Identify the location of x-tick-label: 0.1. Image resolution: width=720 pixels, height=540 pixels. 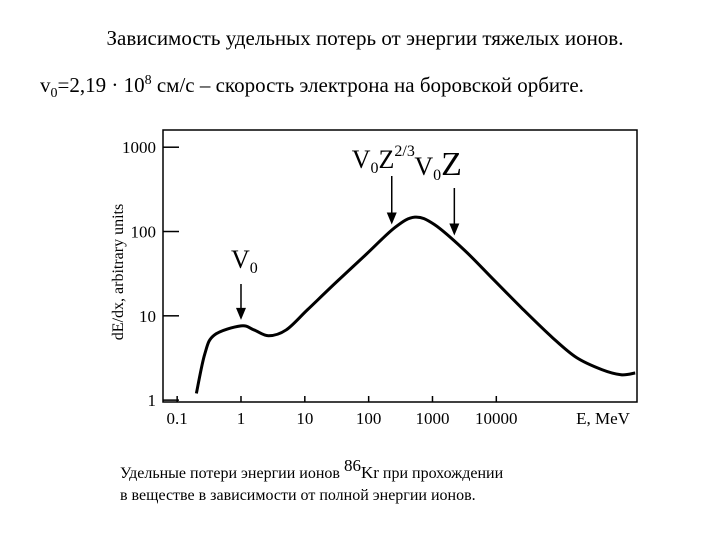
(177, 418).